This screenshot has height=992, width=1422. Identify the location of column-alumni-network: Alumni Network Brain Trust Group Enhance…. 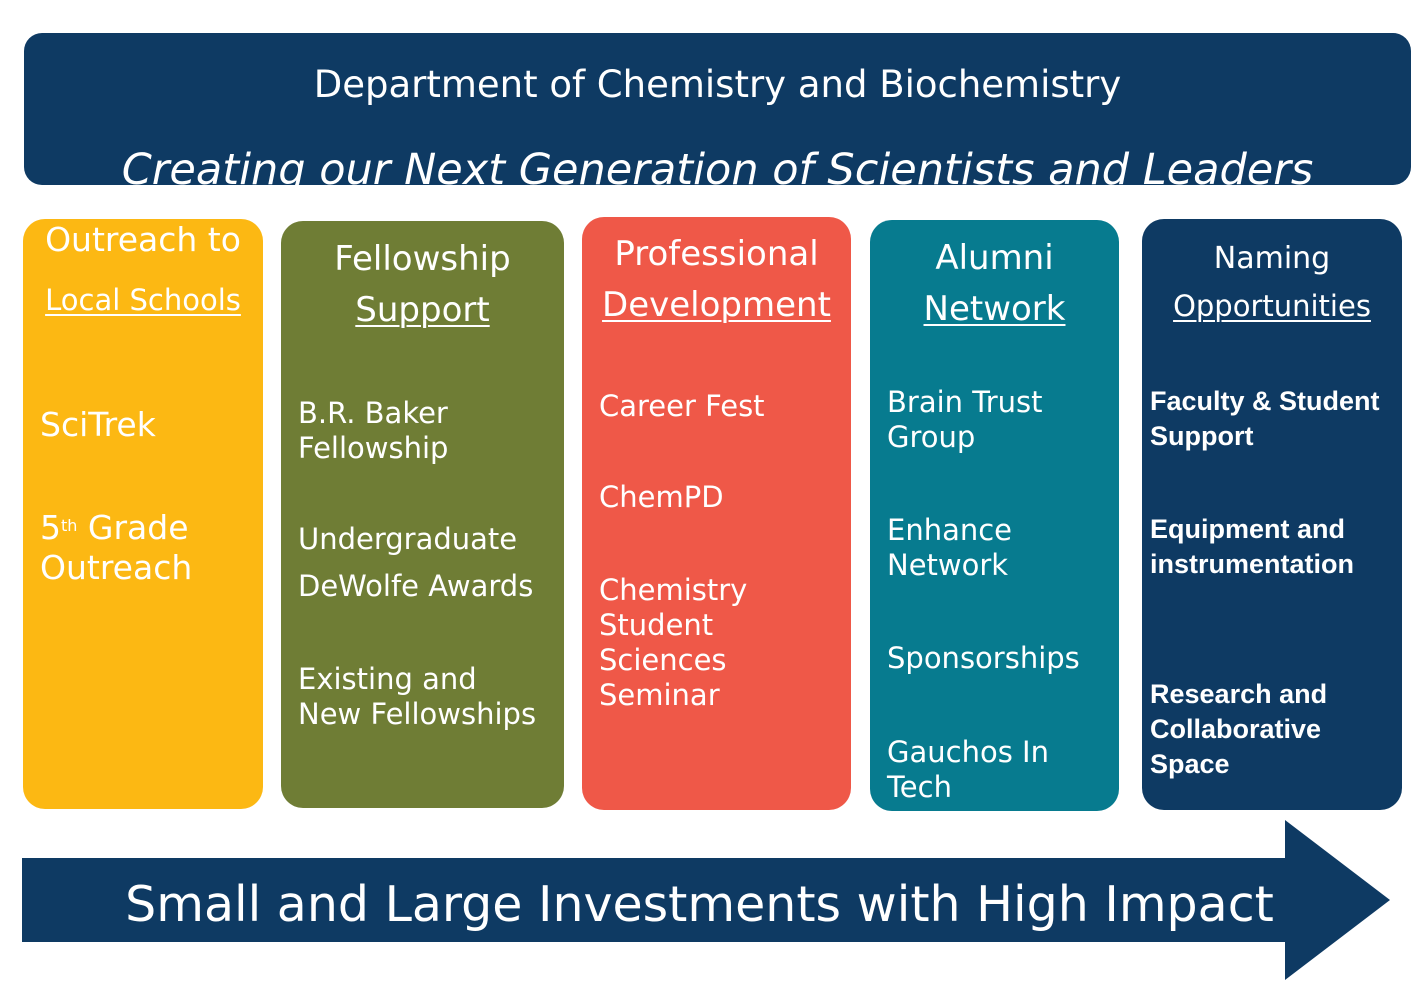
(994, 515).